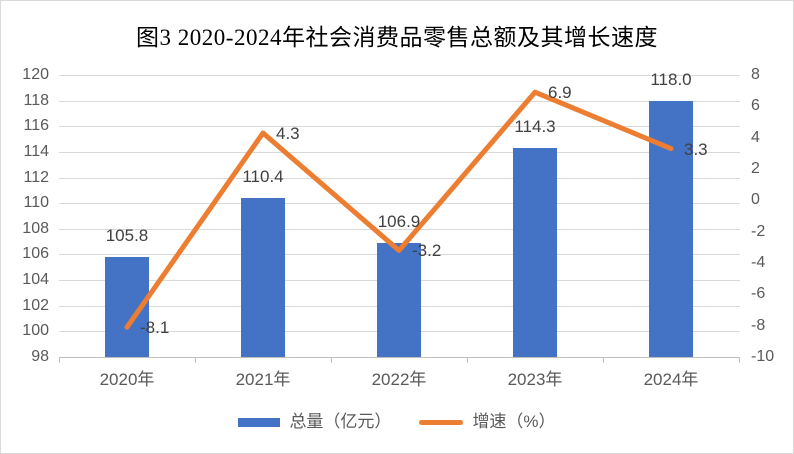 The image size is (794, 454). Describe the element at coordinates (35, 305) in the screenshot. I see `left-axis-tick-label: 102` at that location.